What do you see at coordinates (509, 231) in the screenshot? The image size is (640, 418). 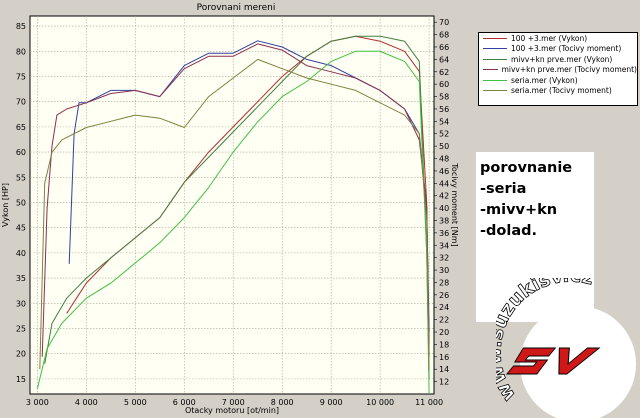 I see `note-line: -dolad.` at bounding box center [509, 231].